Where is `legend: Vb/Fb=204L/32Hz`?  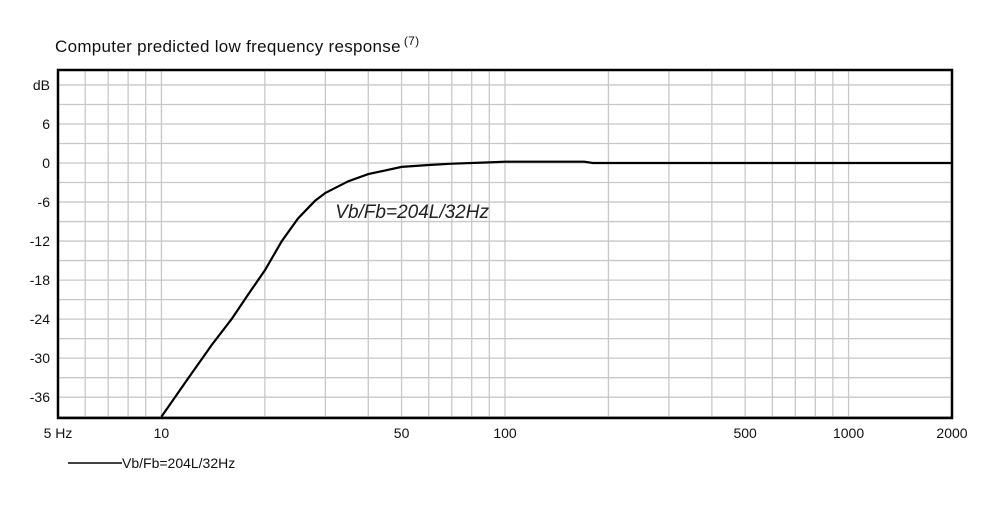 legend: Vb/Fb=204L/32Hz is located at coordinates (151, 463).